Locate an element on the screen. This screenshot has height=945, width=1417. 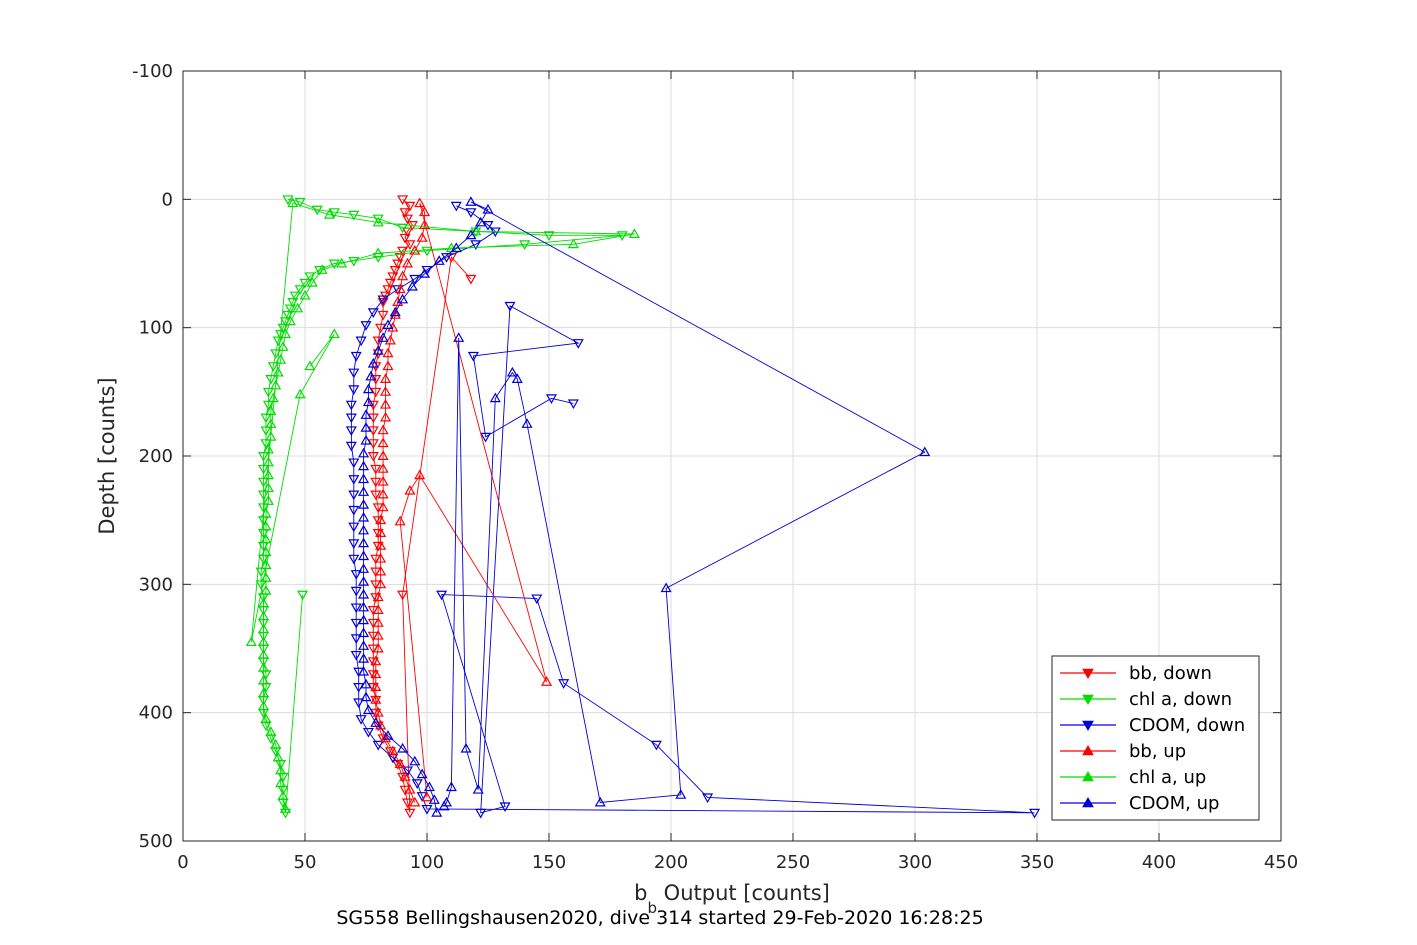
legend-label: bb, down is located at coordinates (1170, 673).